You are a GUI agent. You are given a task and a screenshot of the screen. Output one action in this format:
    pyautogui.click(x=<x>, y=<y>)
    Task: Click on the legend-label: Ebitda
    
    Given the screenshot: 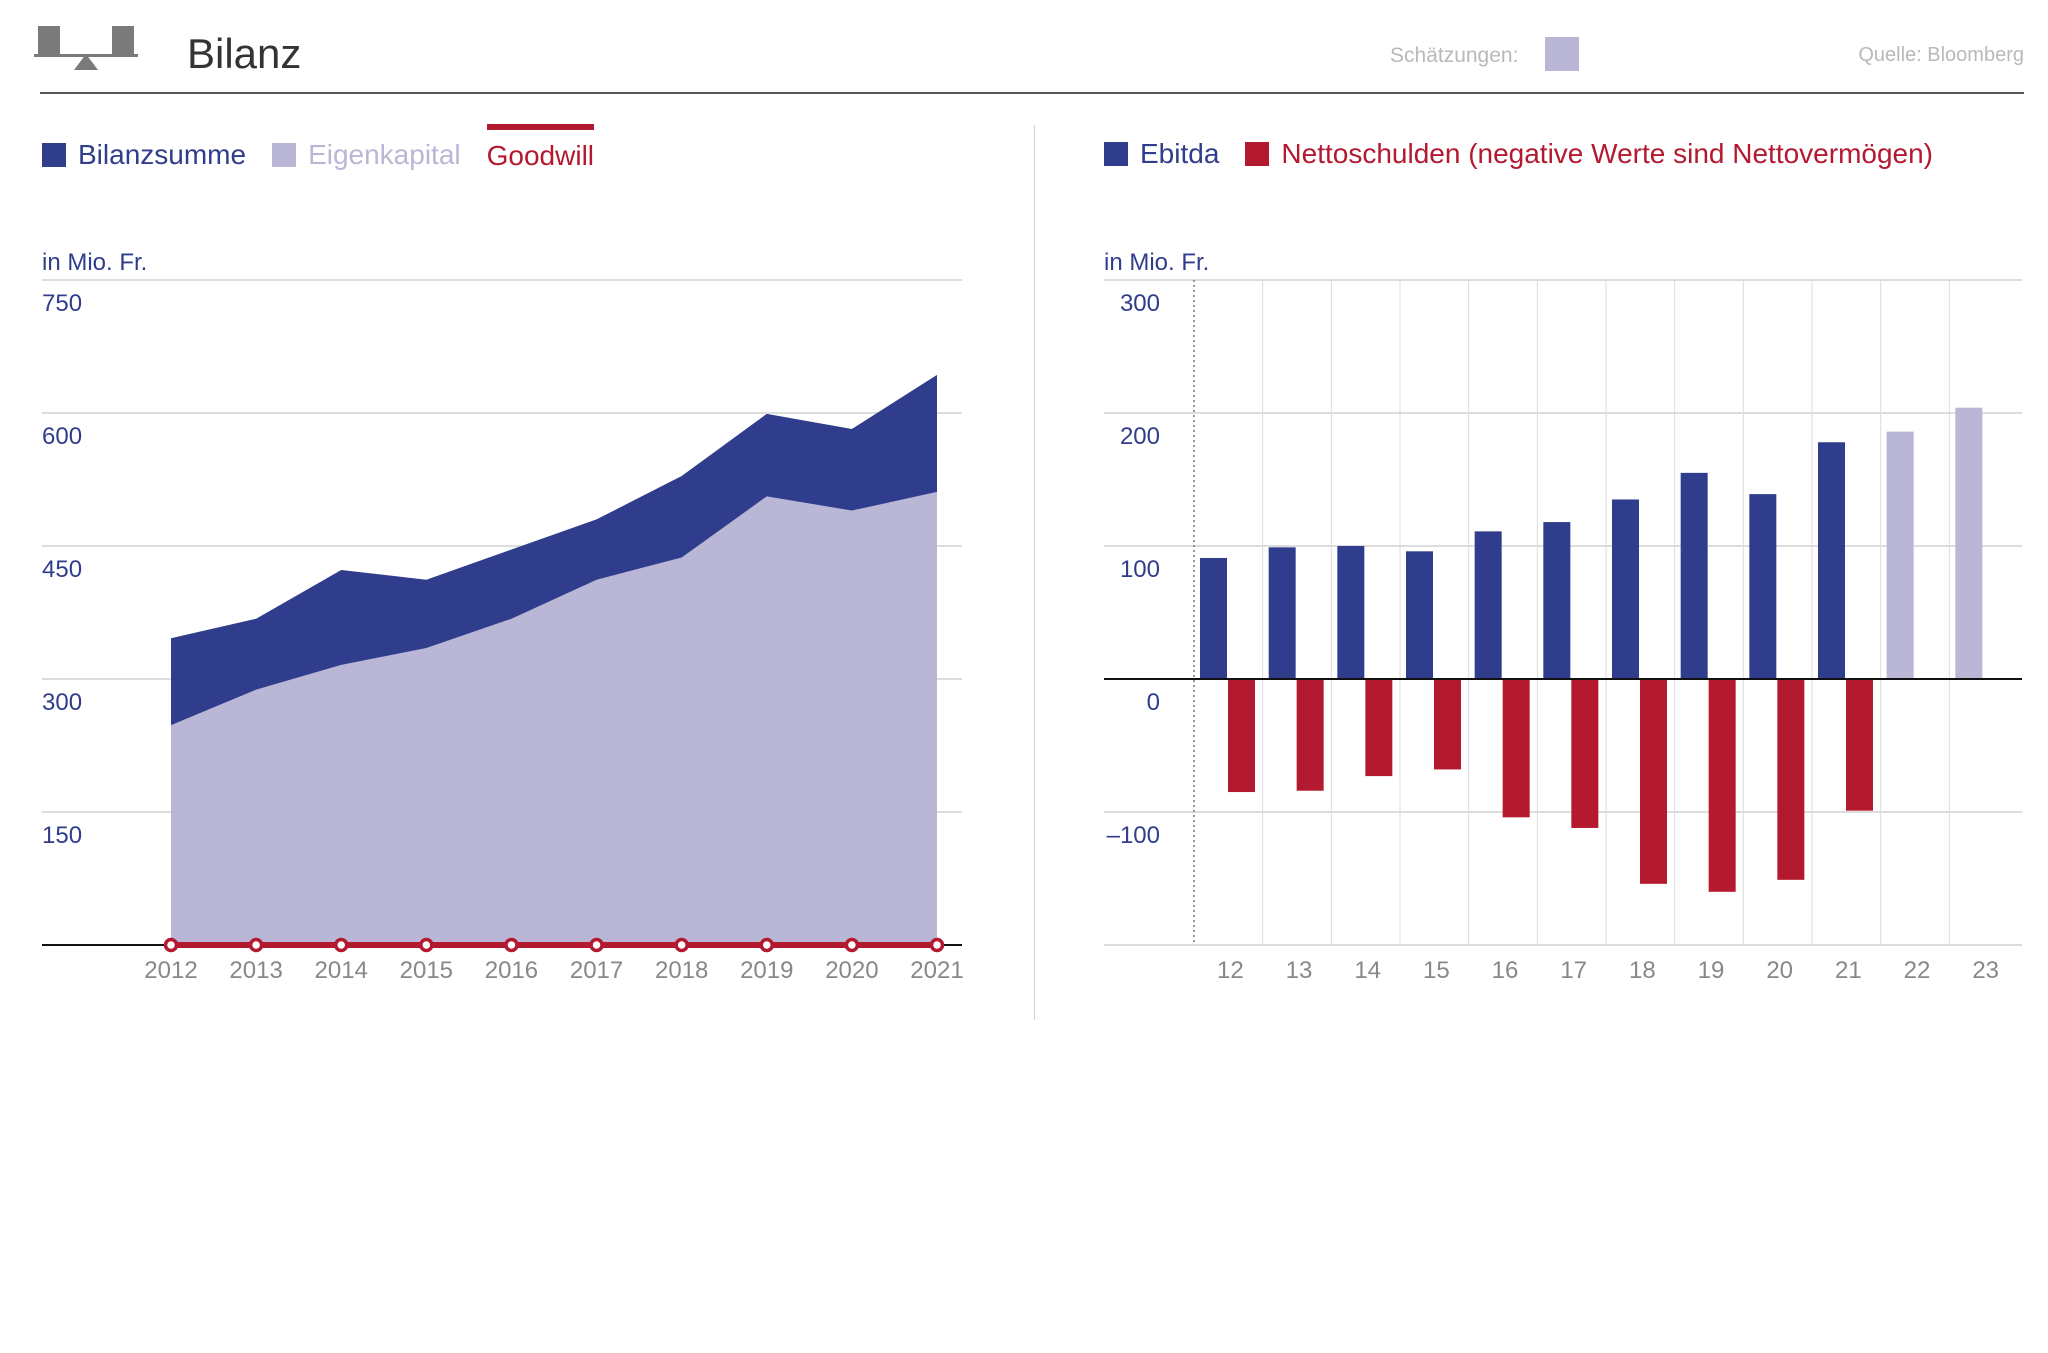 What is the action you would take?
    pyautogui.click(x=1180, y=153)
    